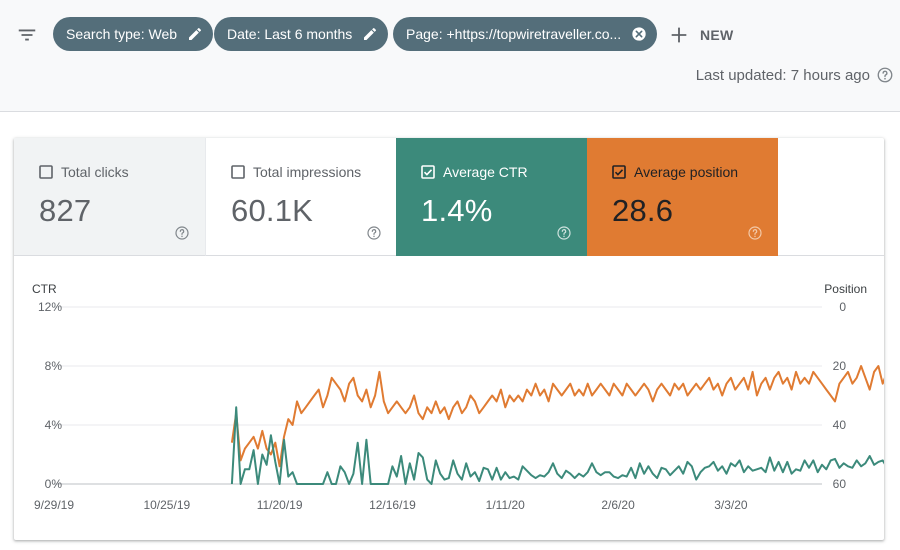 This screenshot has height=550, width=900. Describe the element at coordinates (109, 197) in the screenshot. I see `metric-total-clicks: Total clicks 827` at that location.